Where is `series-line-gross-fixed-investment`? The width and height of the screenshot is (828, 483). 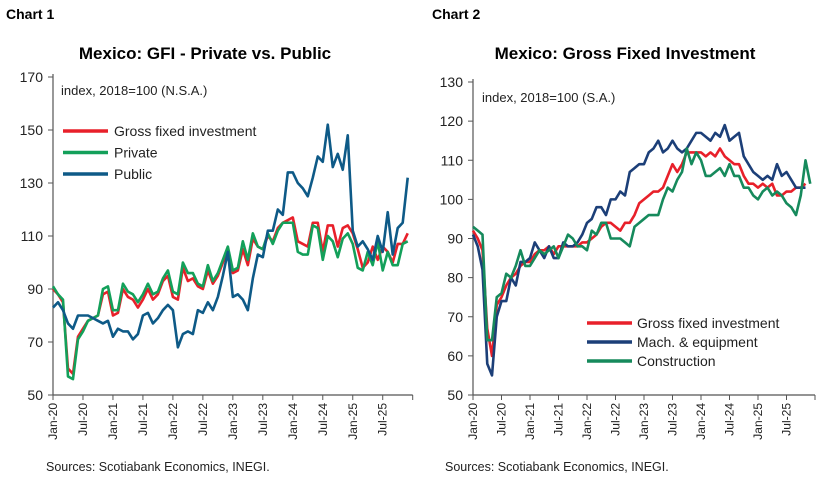 series-line-gross-fixed-investment is located at coordinates (230, 296).